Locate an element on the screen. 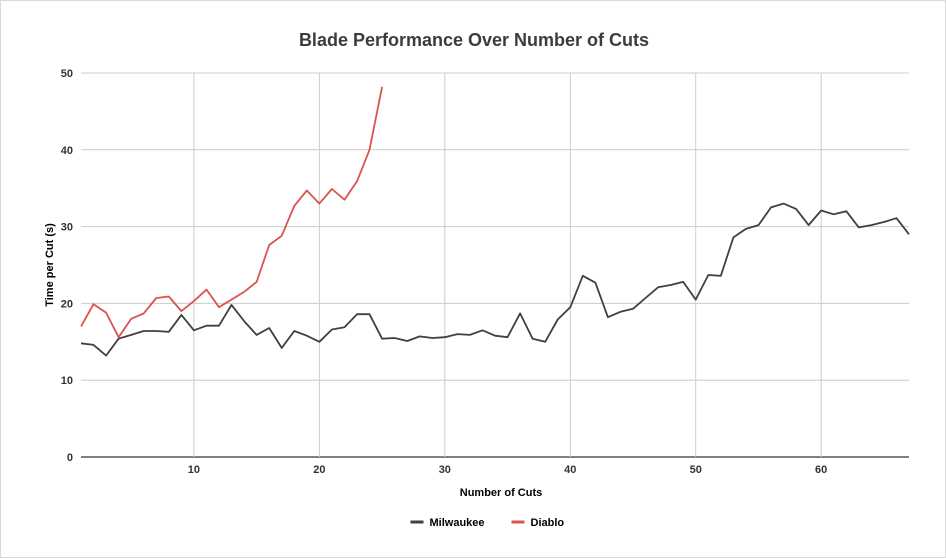  y-tick-label: 30 is located at coordinates (67, 228).